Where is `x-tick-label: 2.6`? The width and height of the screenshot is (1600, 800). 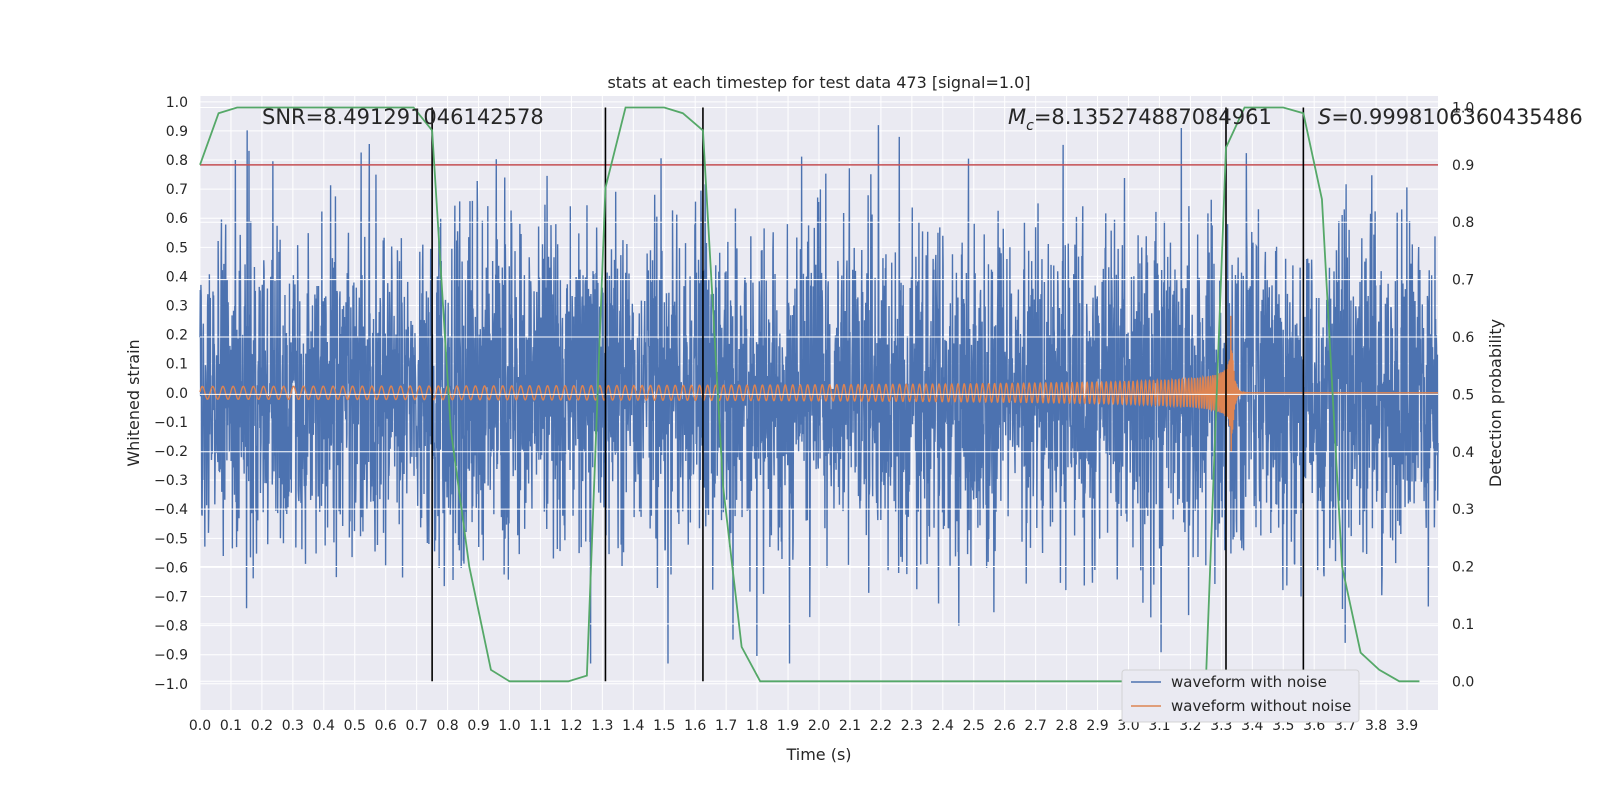 x-tick-label: 2.6 is located at coordinates (1005, 726).